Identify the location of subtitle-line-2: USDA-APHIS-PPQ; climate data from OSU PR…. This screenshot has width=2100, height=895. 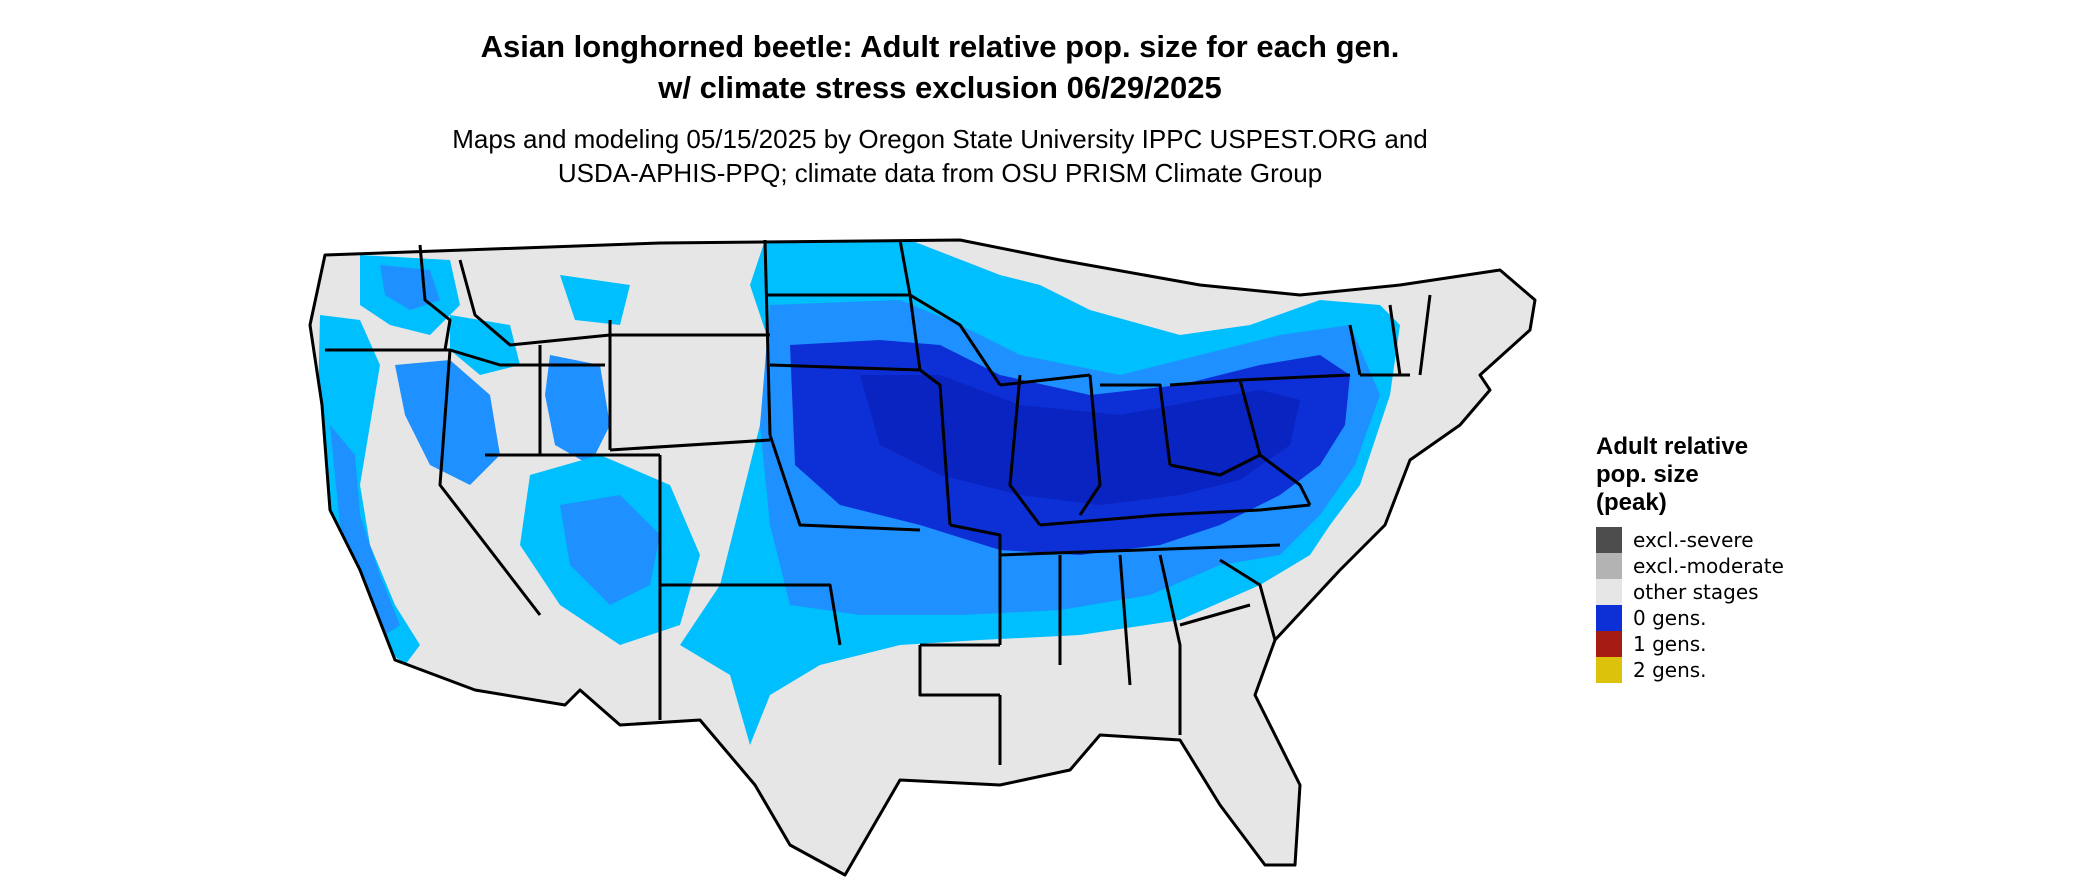
(940, 173).